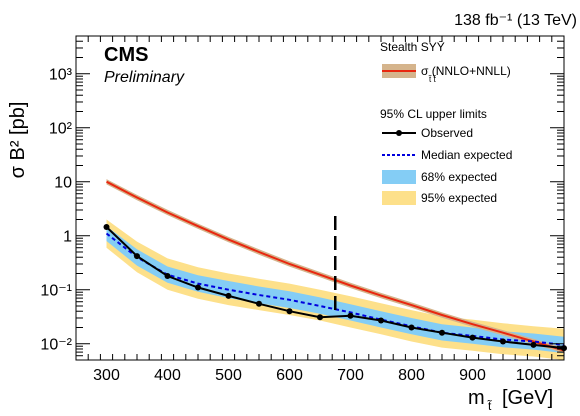  Describe the element at coordinates (126, 55) in the screenshot. I see `cms-label: CMS` at that location.